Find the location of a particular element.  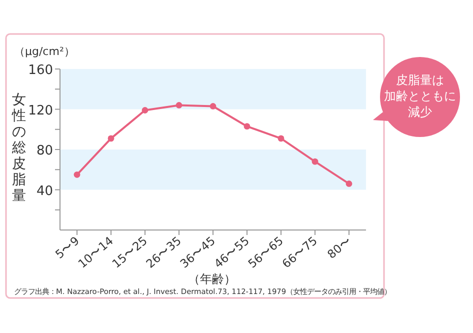

x-axis-title: （年齢） is located at coordinates (212, 279).